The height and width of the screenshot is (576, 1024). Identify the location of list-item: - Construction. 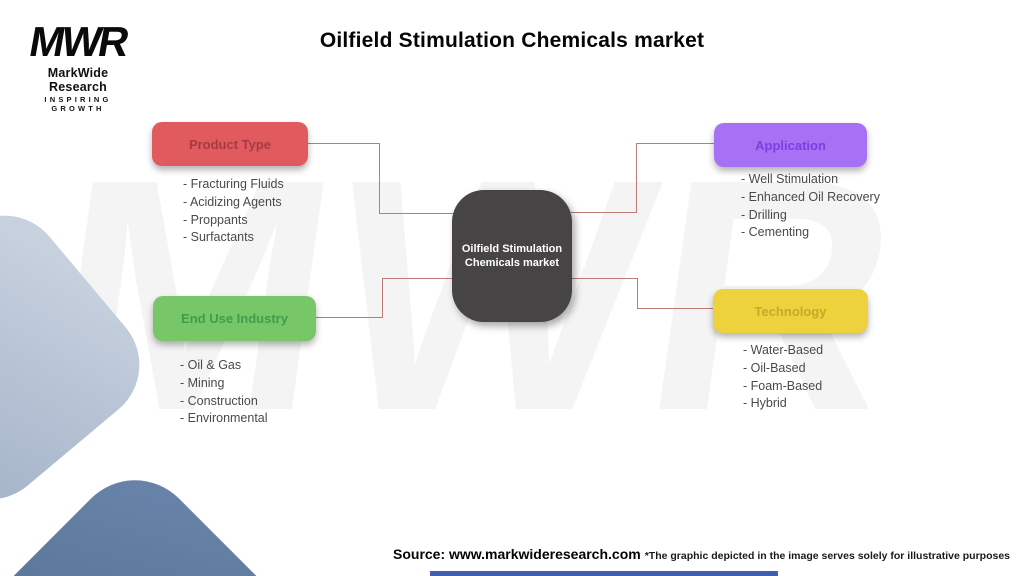
(219, 400).